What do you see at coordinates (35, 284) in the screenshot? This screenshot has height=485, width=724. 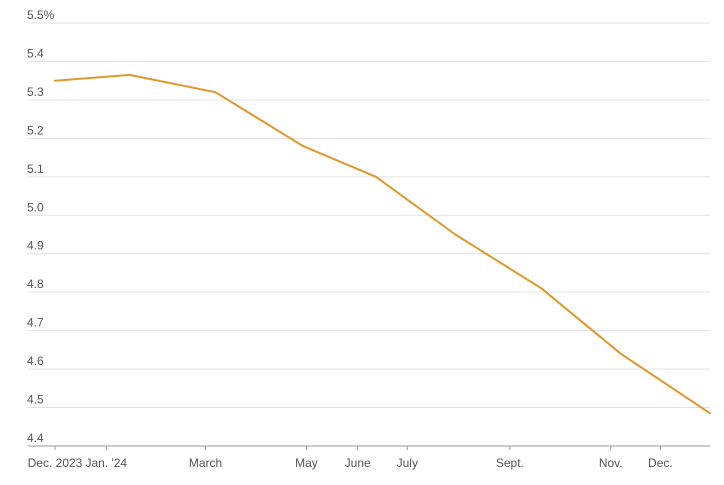 I see `y-tick-label: 4.8` at bounding box center [35, 284].